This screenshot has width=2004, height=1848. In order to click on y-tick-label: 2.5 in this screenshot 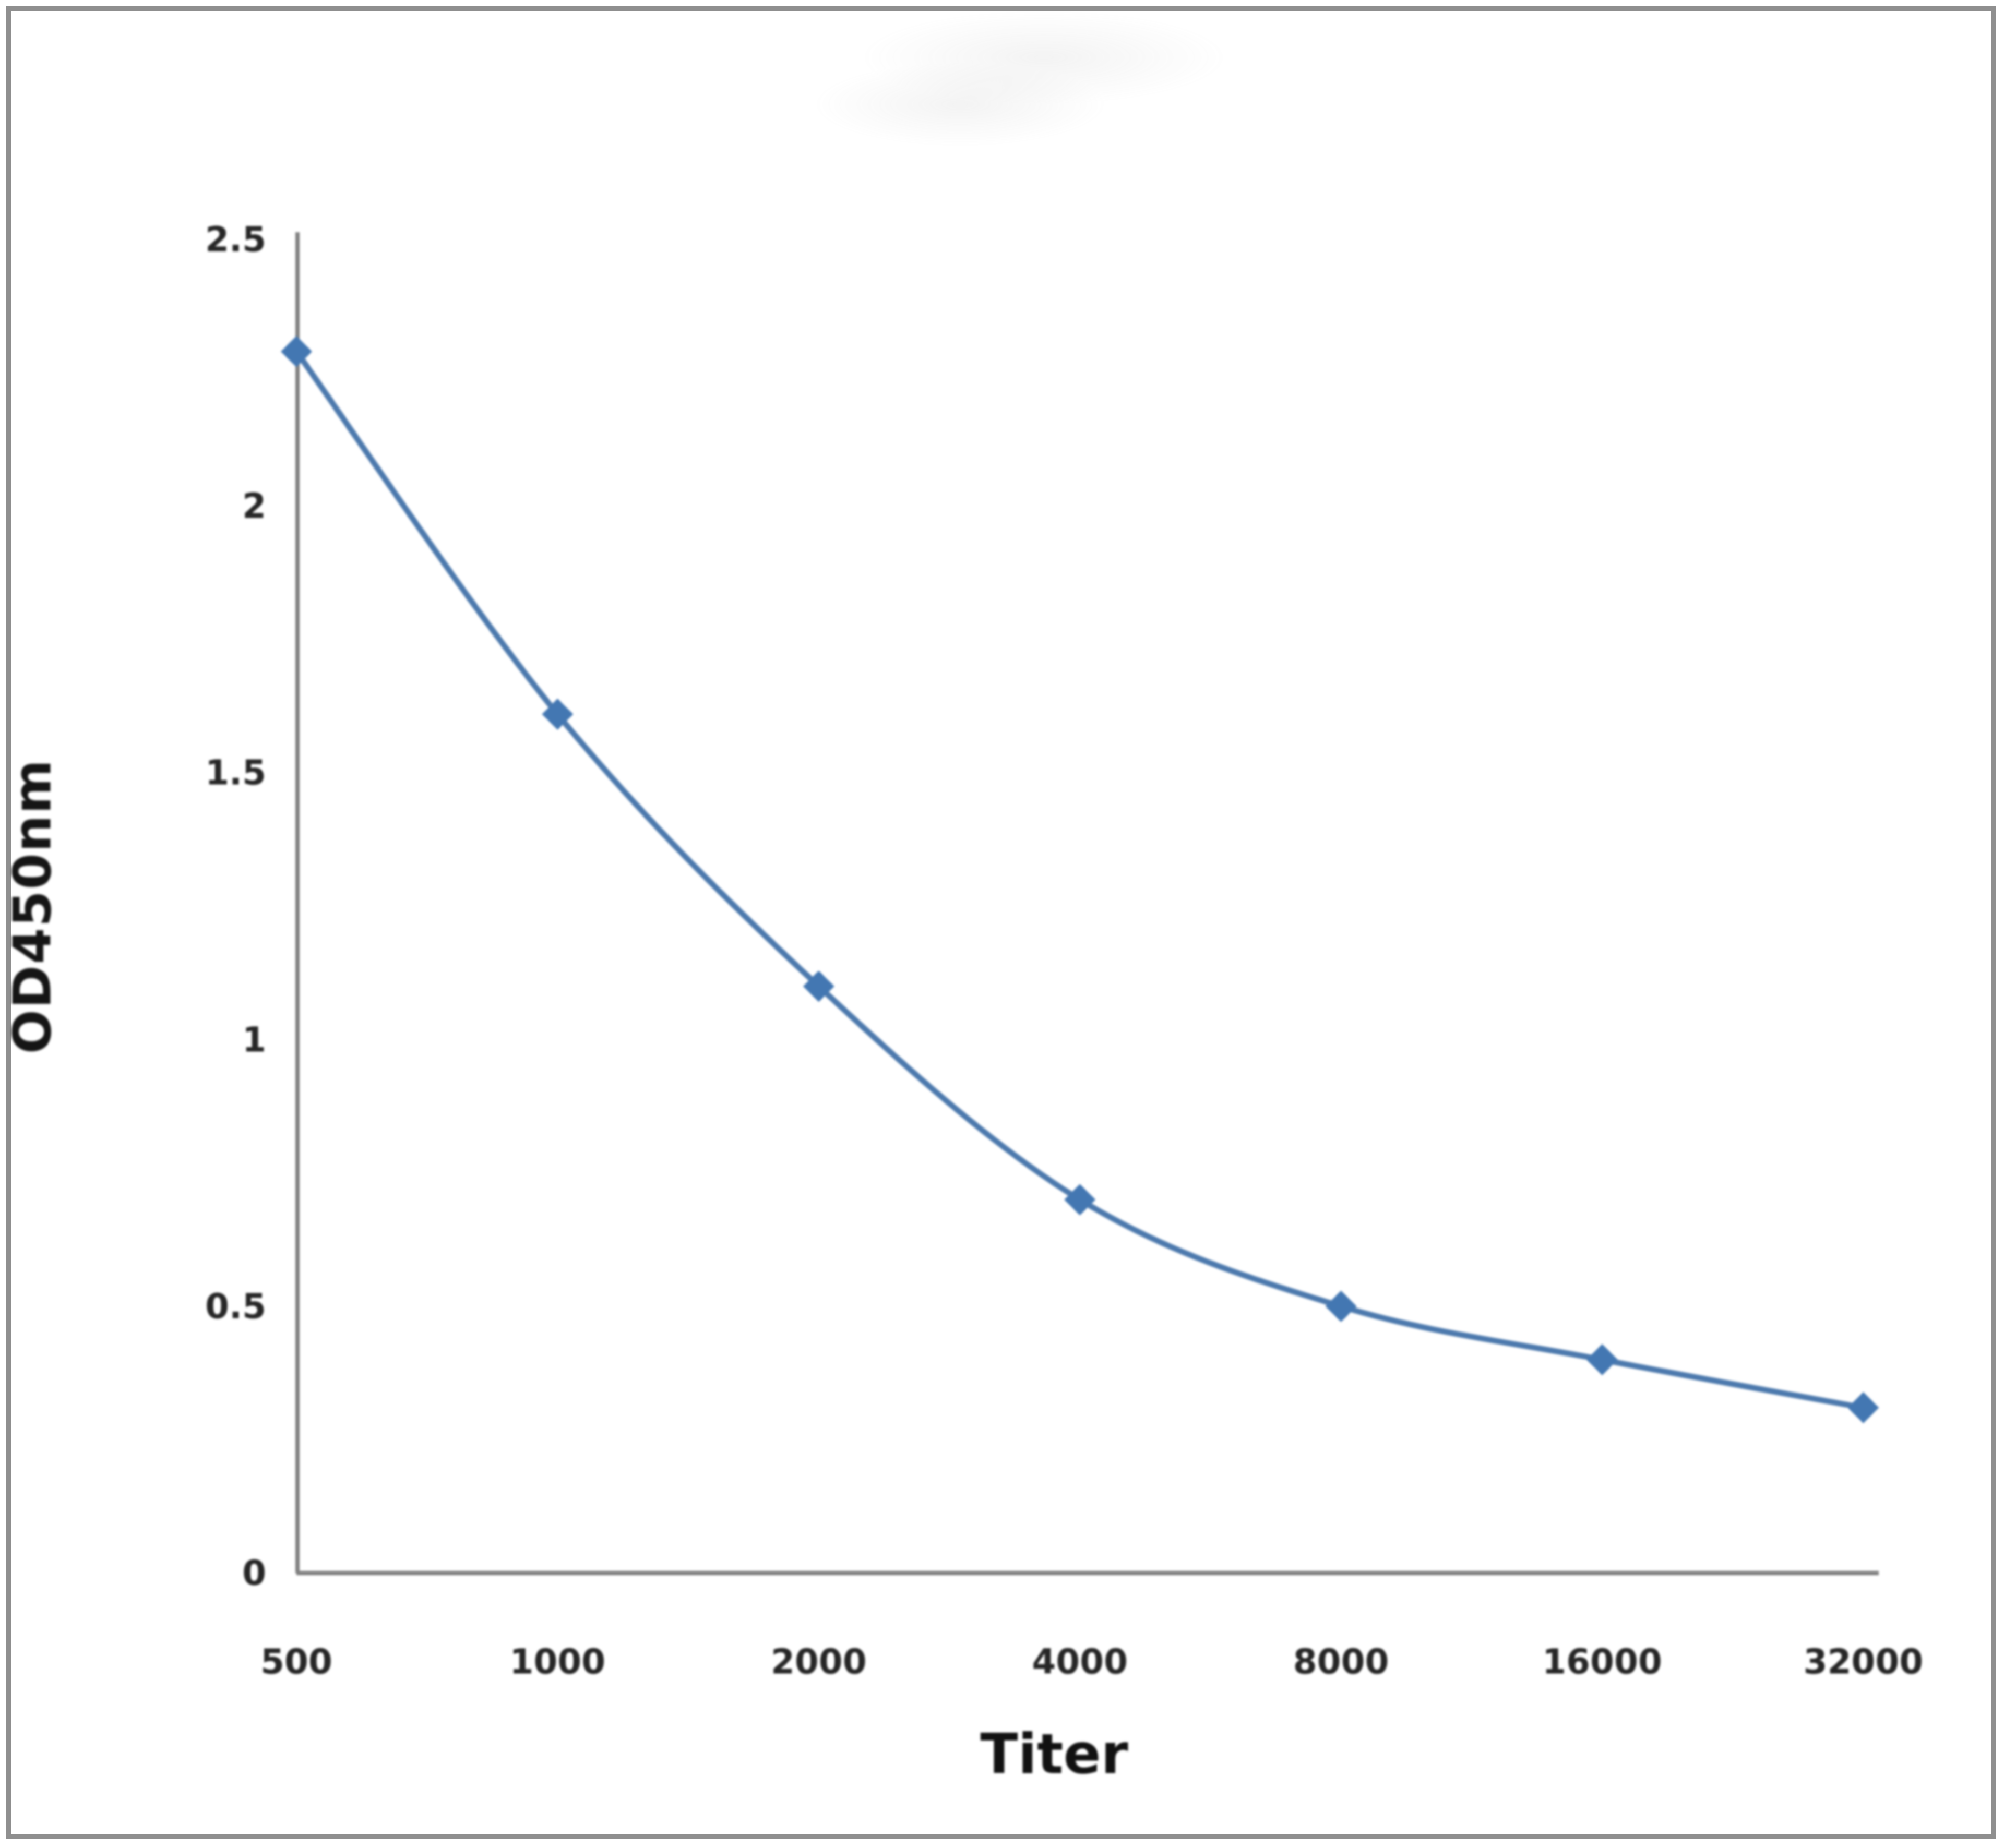, I will do `click(235, 239)`.